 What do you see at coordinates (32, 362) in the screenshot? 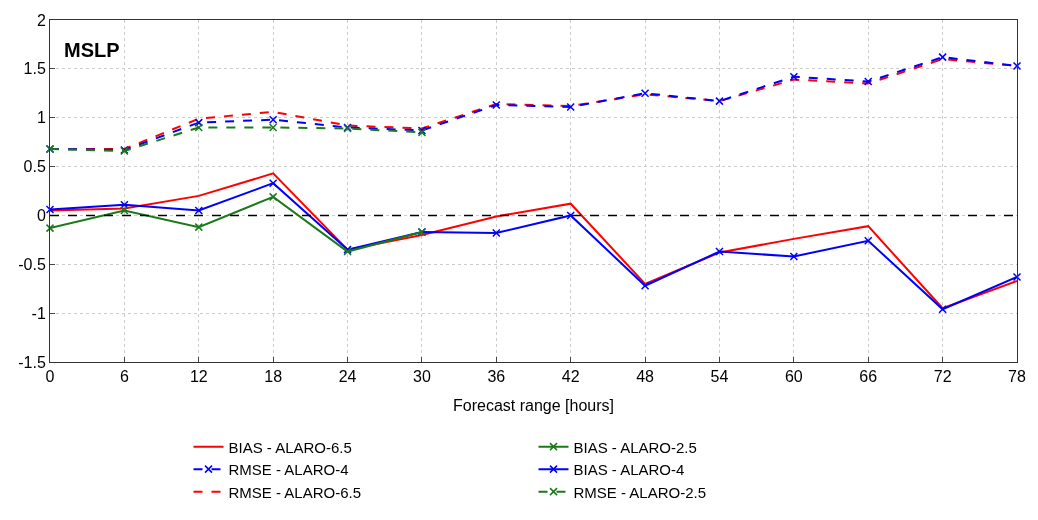
I see `y-tick-label: -1.5` at bounding box center [32, 362].